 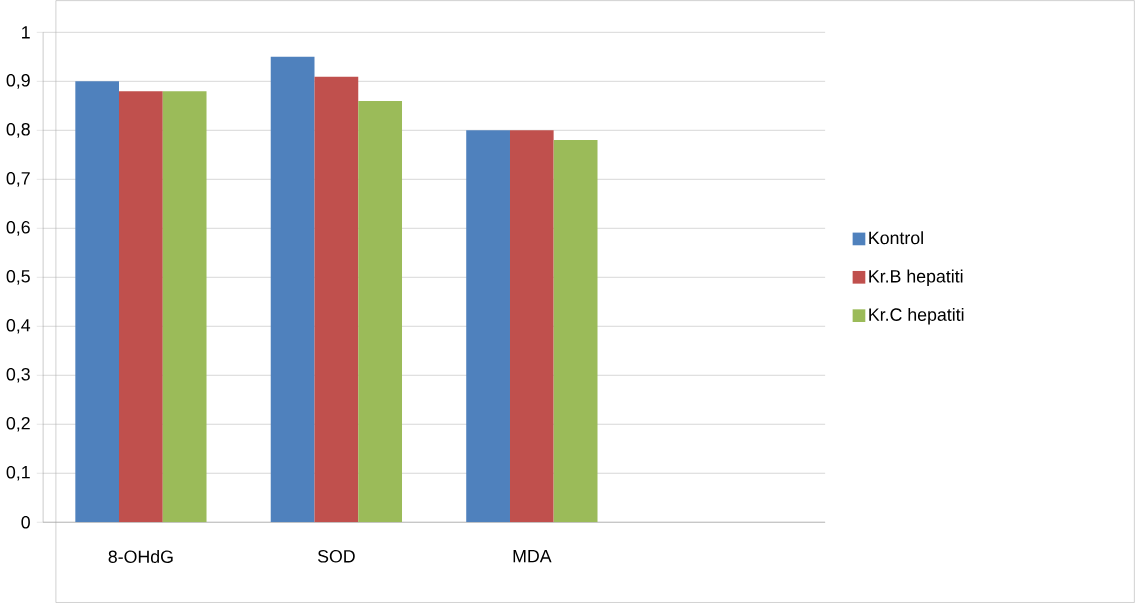 I want to click on y-tick-label: 0, so click(x=25, y=522).